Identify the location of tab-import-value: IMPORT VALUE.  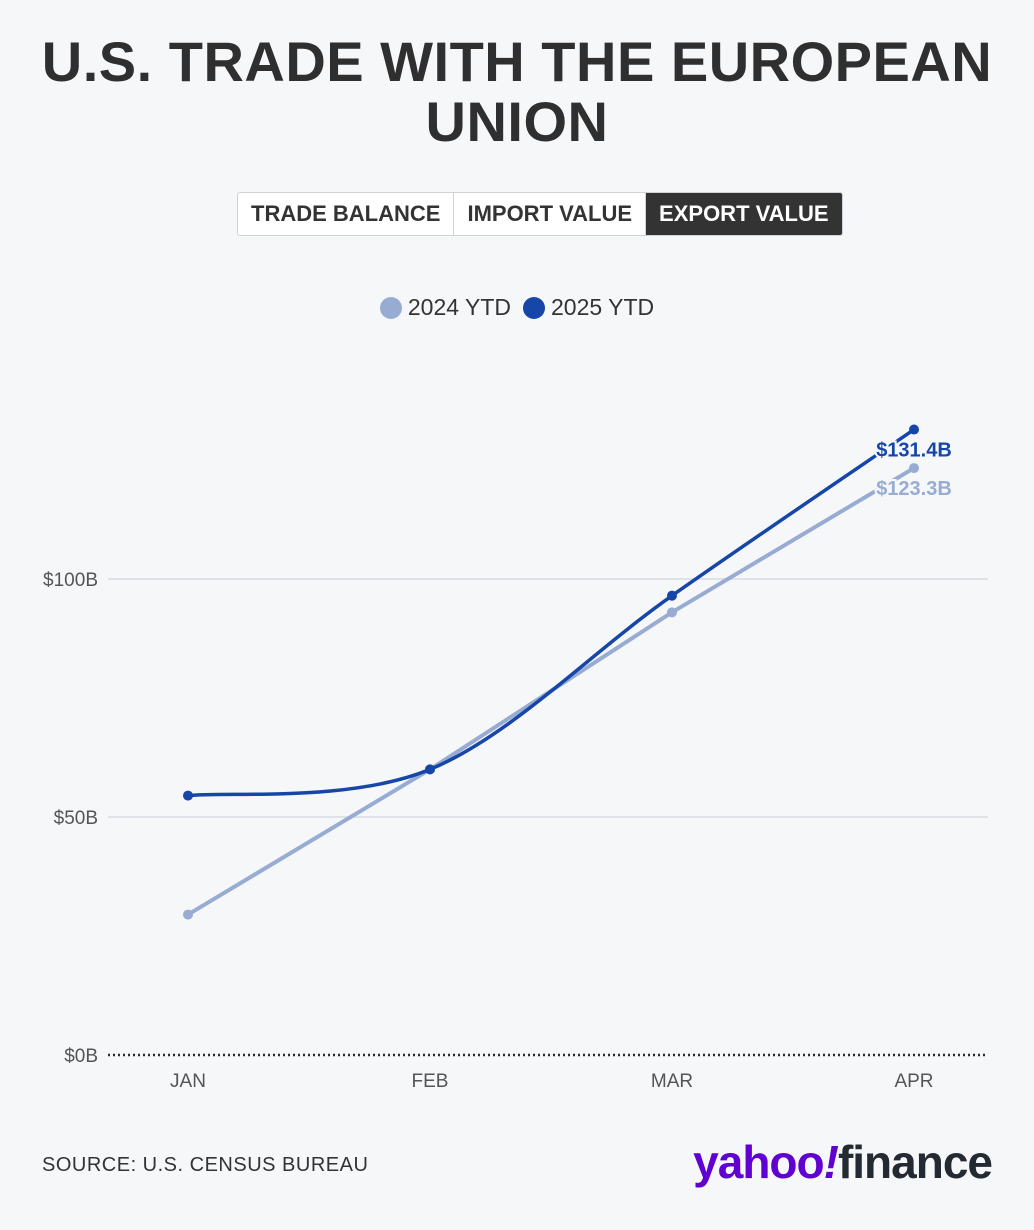
(550, 214).